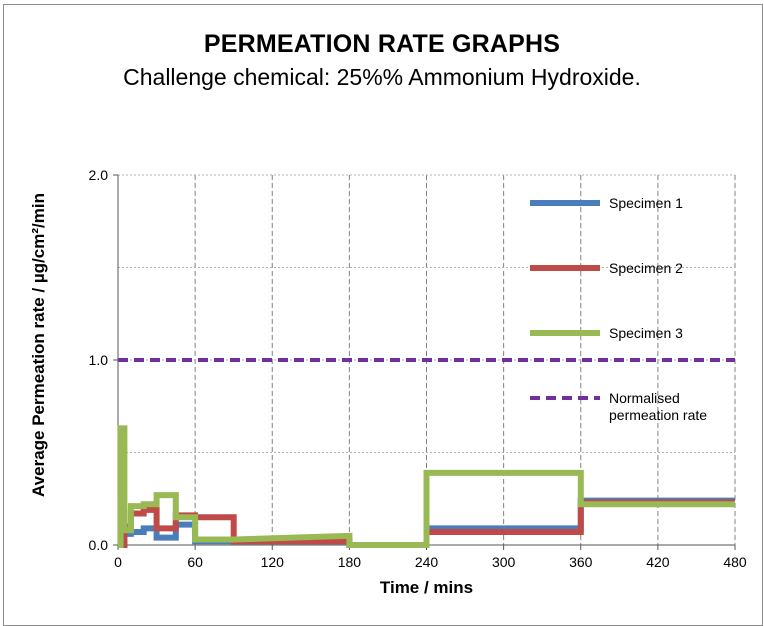 This screenshot has height=626, width=764. What do you see at coordinates (38, 345) in the screenshot?
I see `y-axis-title: Average Permeation rate / µg/cm²/min` at bounding box center [38, 345].